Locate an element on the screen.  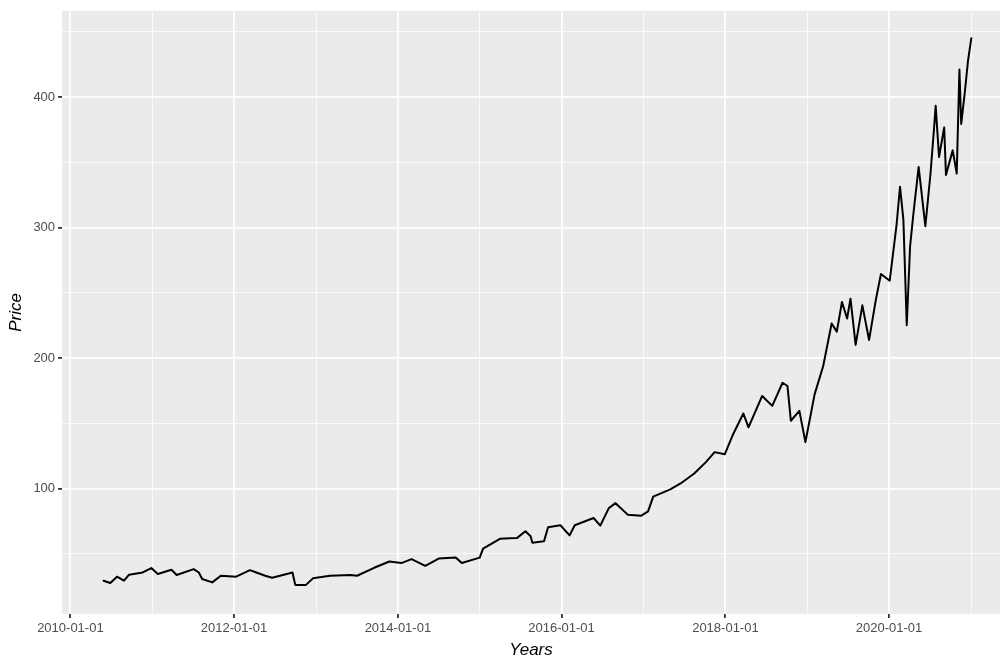
y-axis-title: Price is located at coordinates (15, 312).